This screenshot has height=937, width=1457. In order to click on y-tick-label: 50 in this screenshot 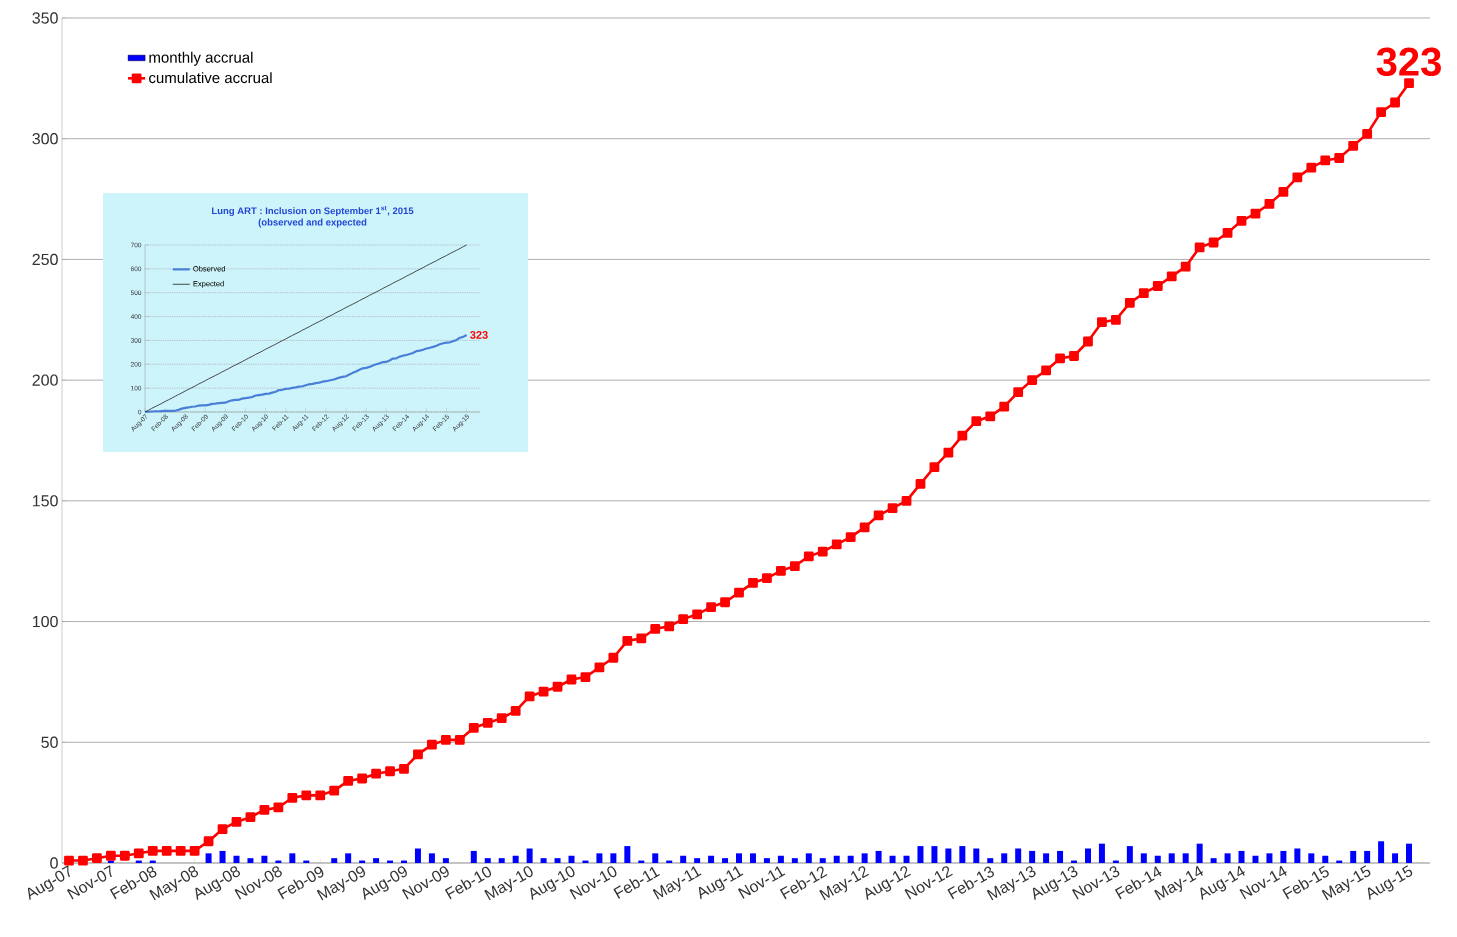, I will do `click(49, 742)`.